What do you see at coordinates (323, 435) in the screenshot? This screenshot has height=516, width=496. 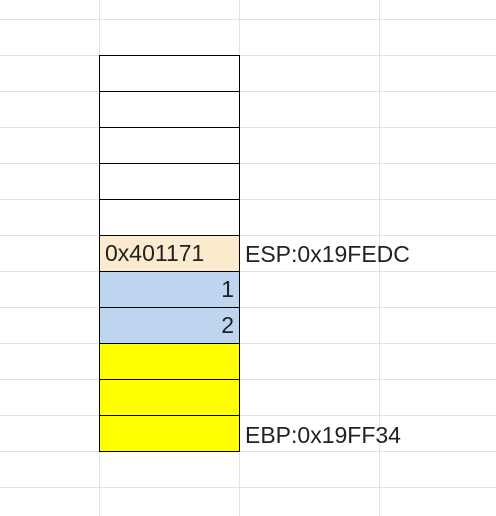 I see `ebp-label: EBP:0x19FF34` at bounding box center [323, 435].